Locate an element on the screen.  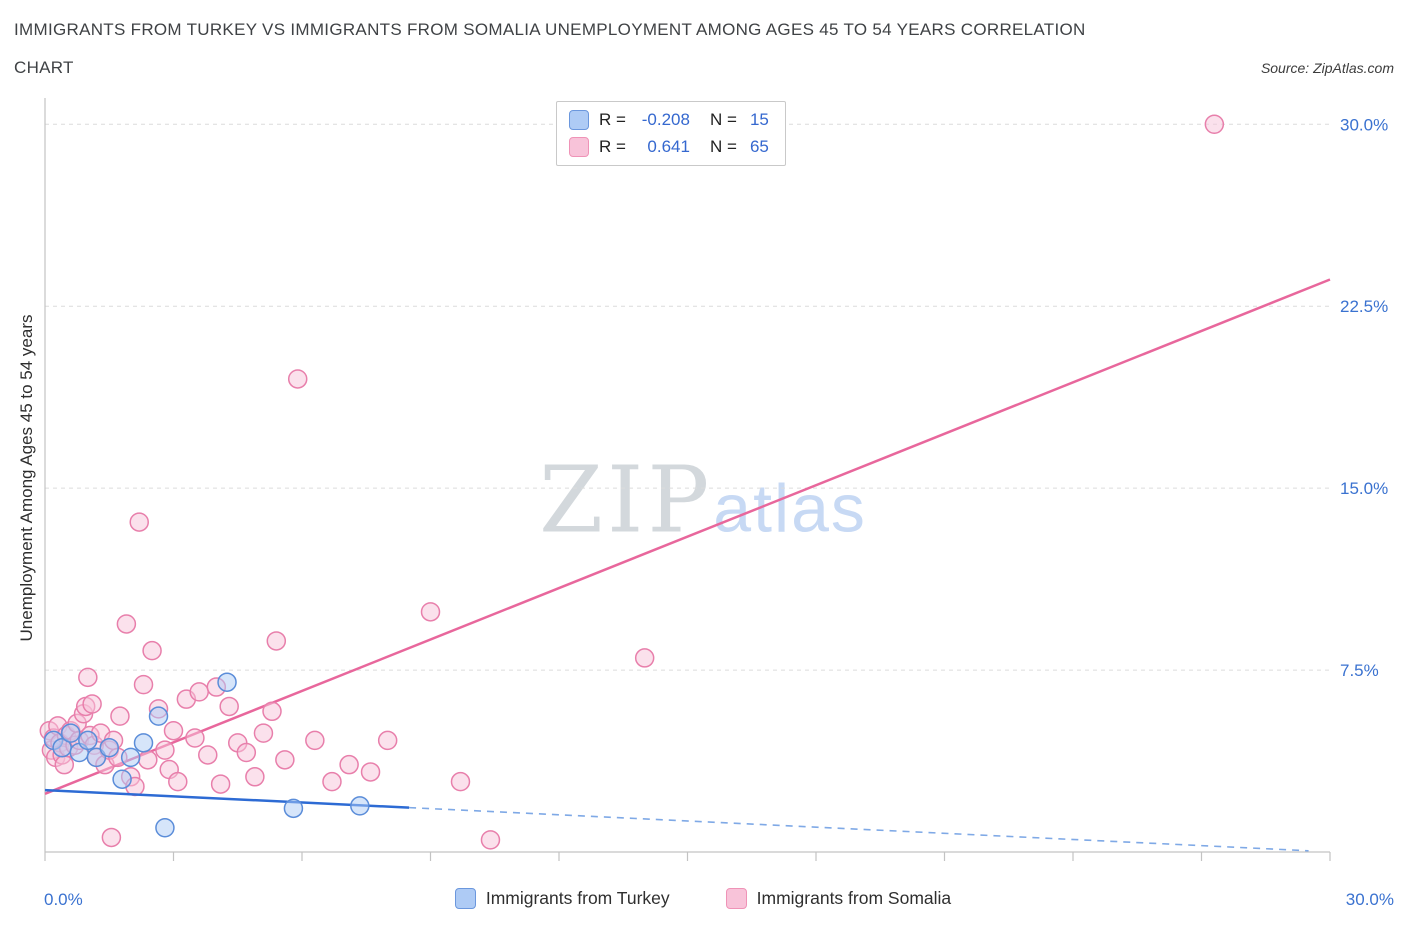
n-value-turkey: 15 is located at coordinates (759, 119).